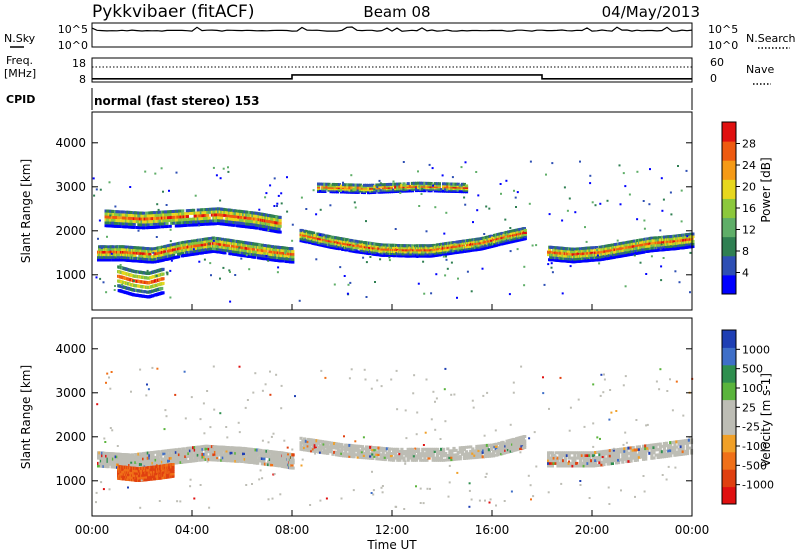 This screenshot has height=554, width=800. I want to click on colorbar-tick-label: 24, so click(749, 165).